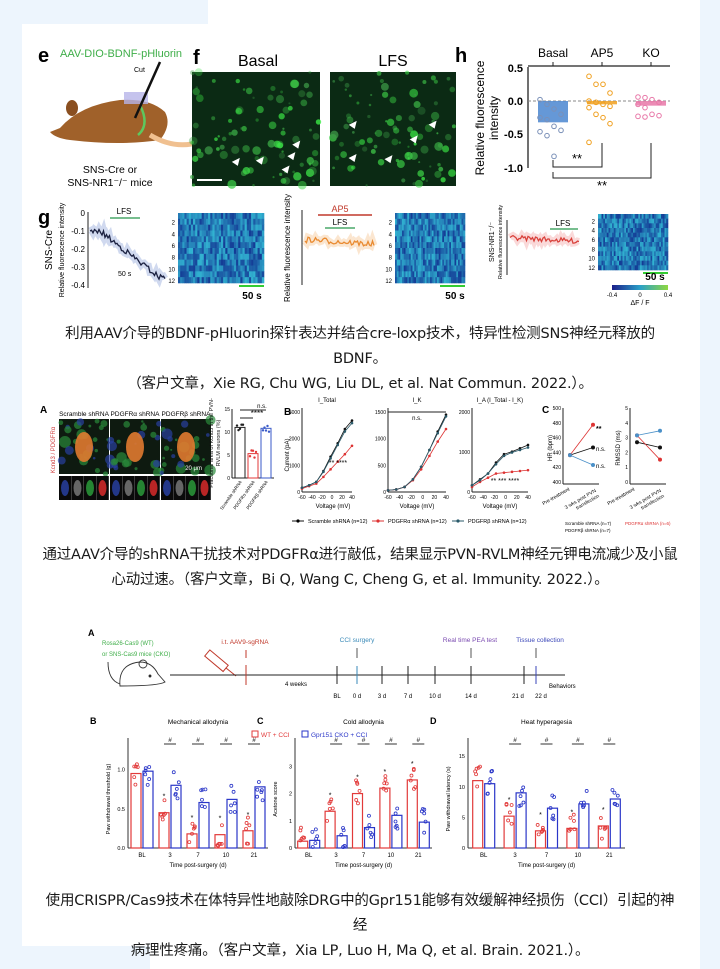  I want to click on tick-label: 10, so click(462, 788).